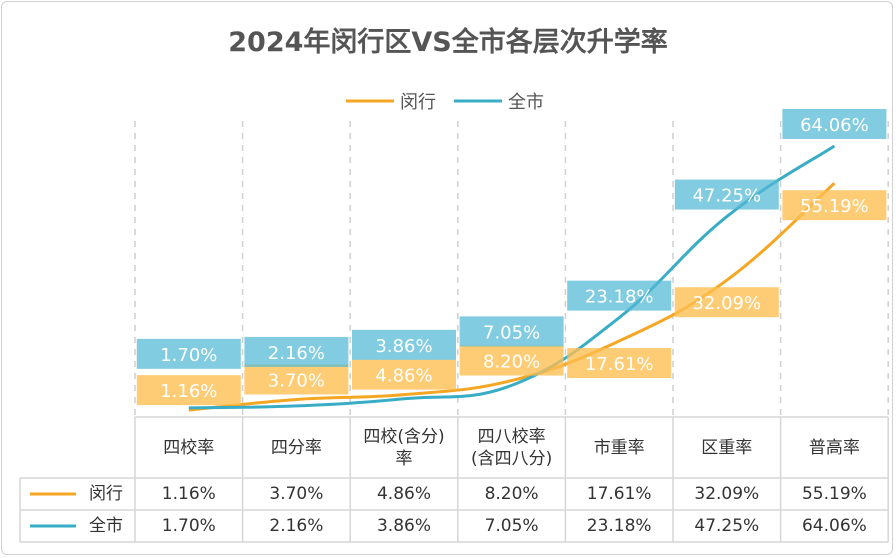  I want to click on table-value: 8.20%, so click(511, 494).